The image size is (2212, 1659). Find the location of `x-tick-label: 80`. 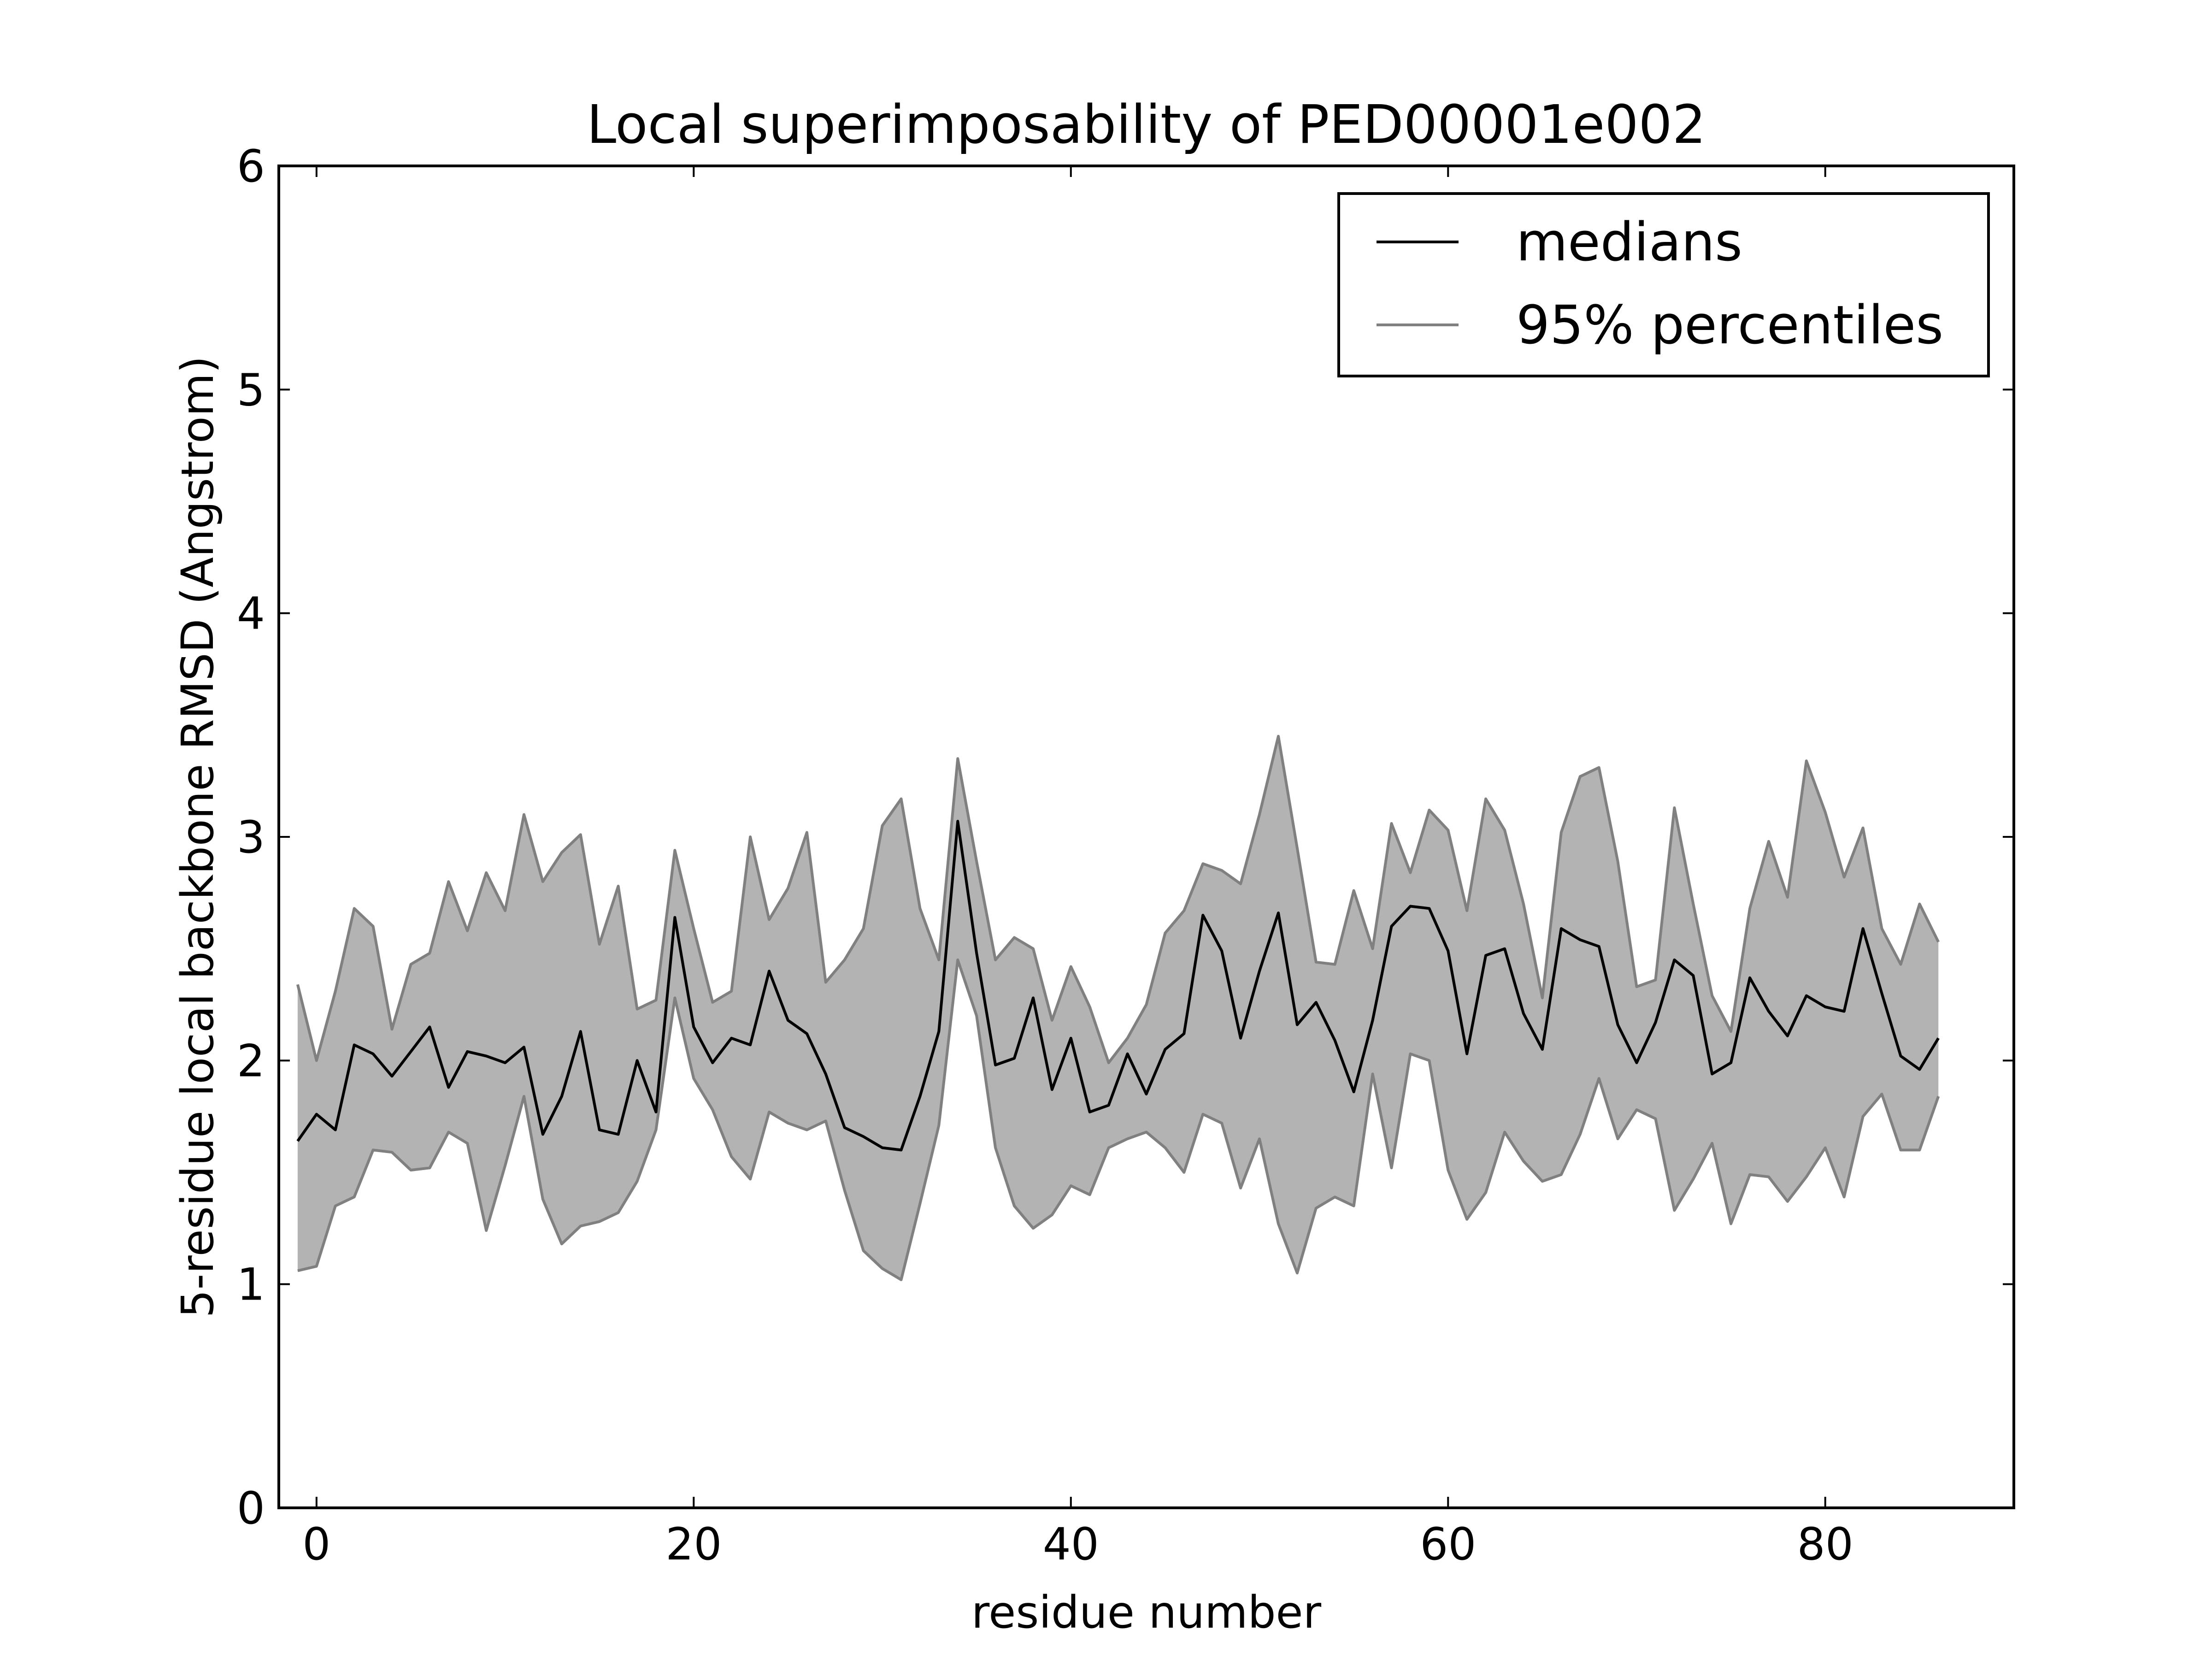

x-tick-label: 80 is located at coordinates (1825, 1544).